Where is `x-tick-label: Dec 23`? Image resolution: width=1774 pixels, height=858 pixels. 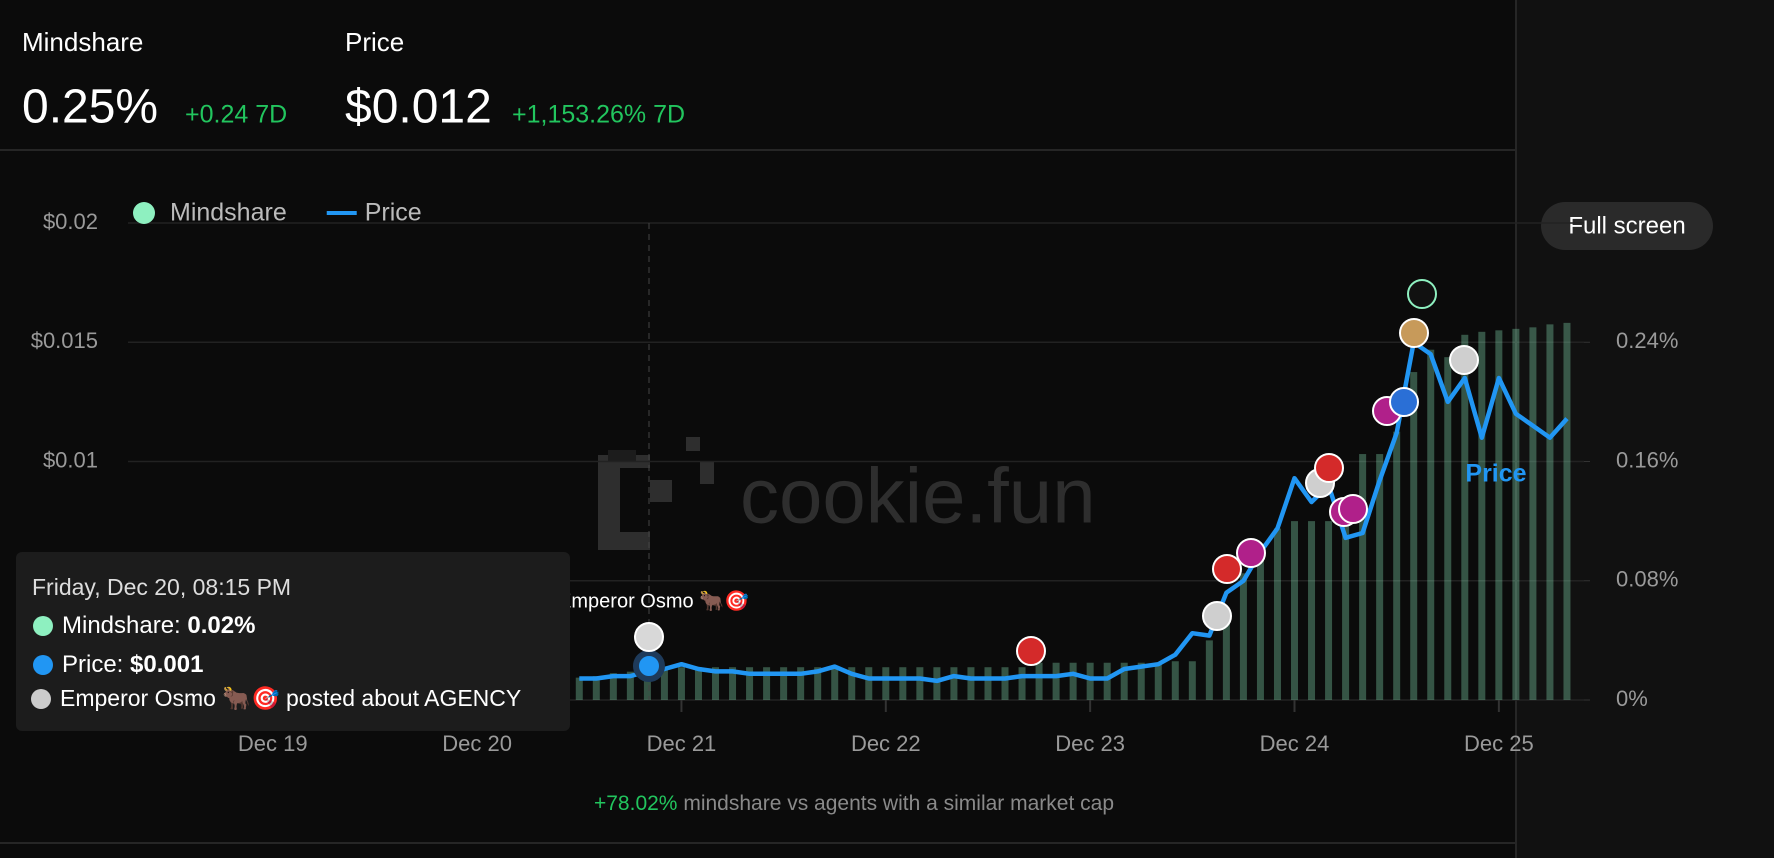
x-tick-label: Dec 23 is located at coordinates (1090, 743).